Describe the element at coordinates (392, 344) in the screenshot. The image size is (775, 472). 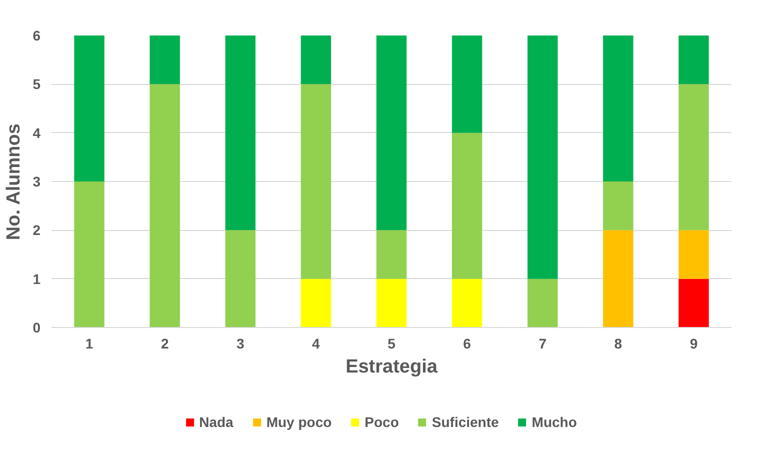
I see `x-tick-label: 5` at that location.